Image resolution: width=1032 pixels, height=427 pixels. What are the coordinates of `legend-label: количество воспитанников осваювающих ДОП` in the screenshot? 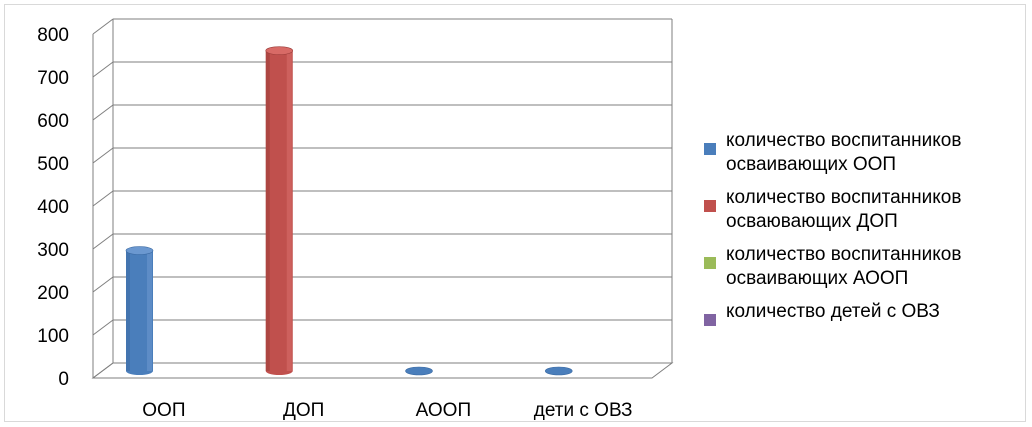 It's located at (844, 209).